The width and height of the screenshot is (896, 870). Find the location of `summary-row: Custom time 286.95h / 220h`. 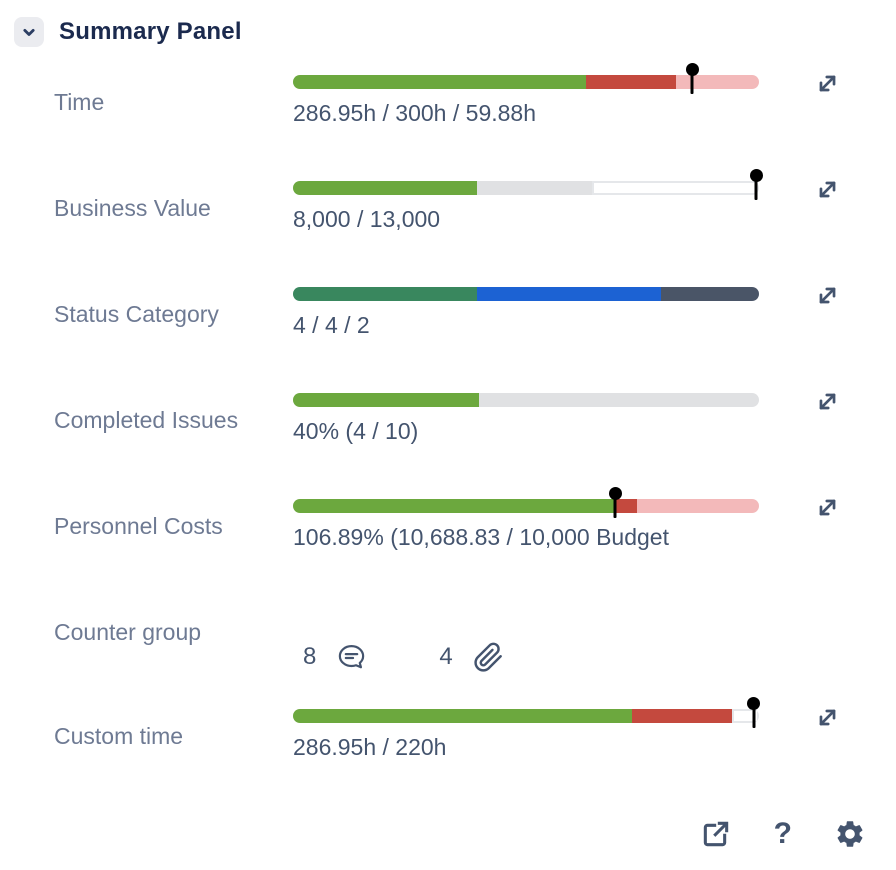

summary-row: Custom time 286.95h / 220h is located at coordinates (448, 754).